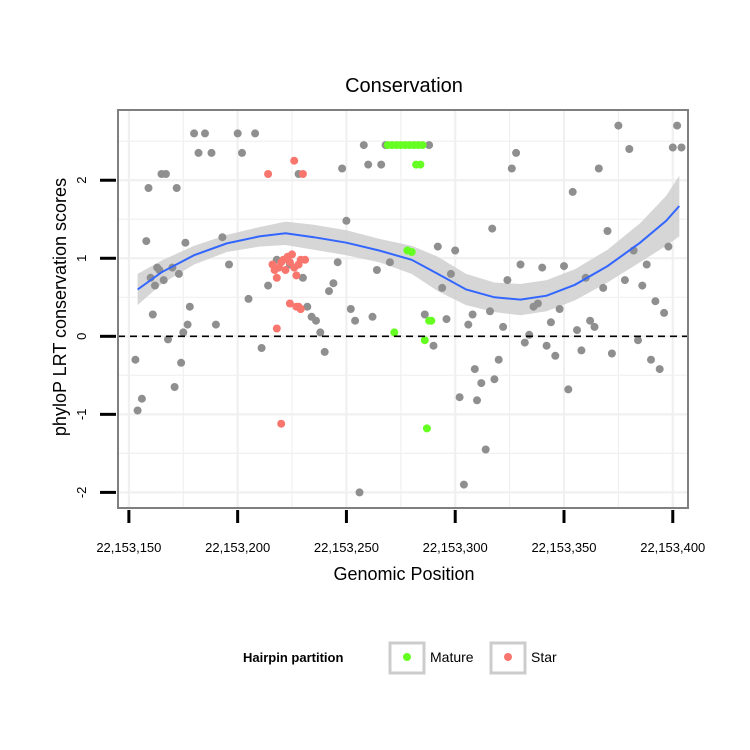  Describe the element at coordinates (81, 180) in the screenshot. I see `y-tick-label: 2` at that location.